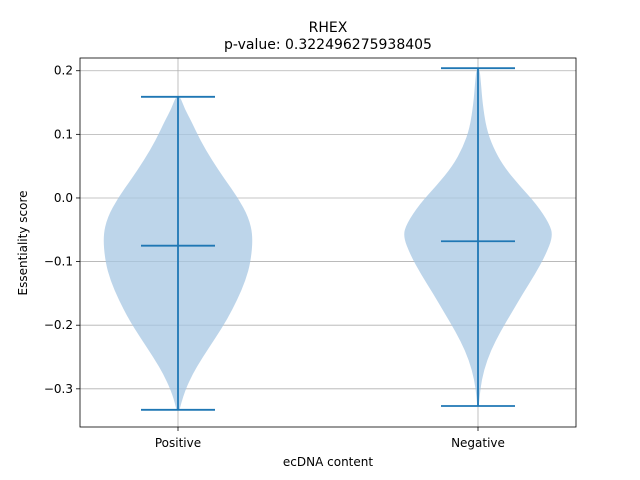 The image size is (640, 480). I want to click on chart-subtitle: p-value: 0.322496275938405, so click(328, 45).